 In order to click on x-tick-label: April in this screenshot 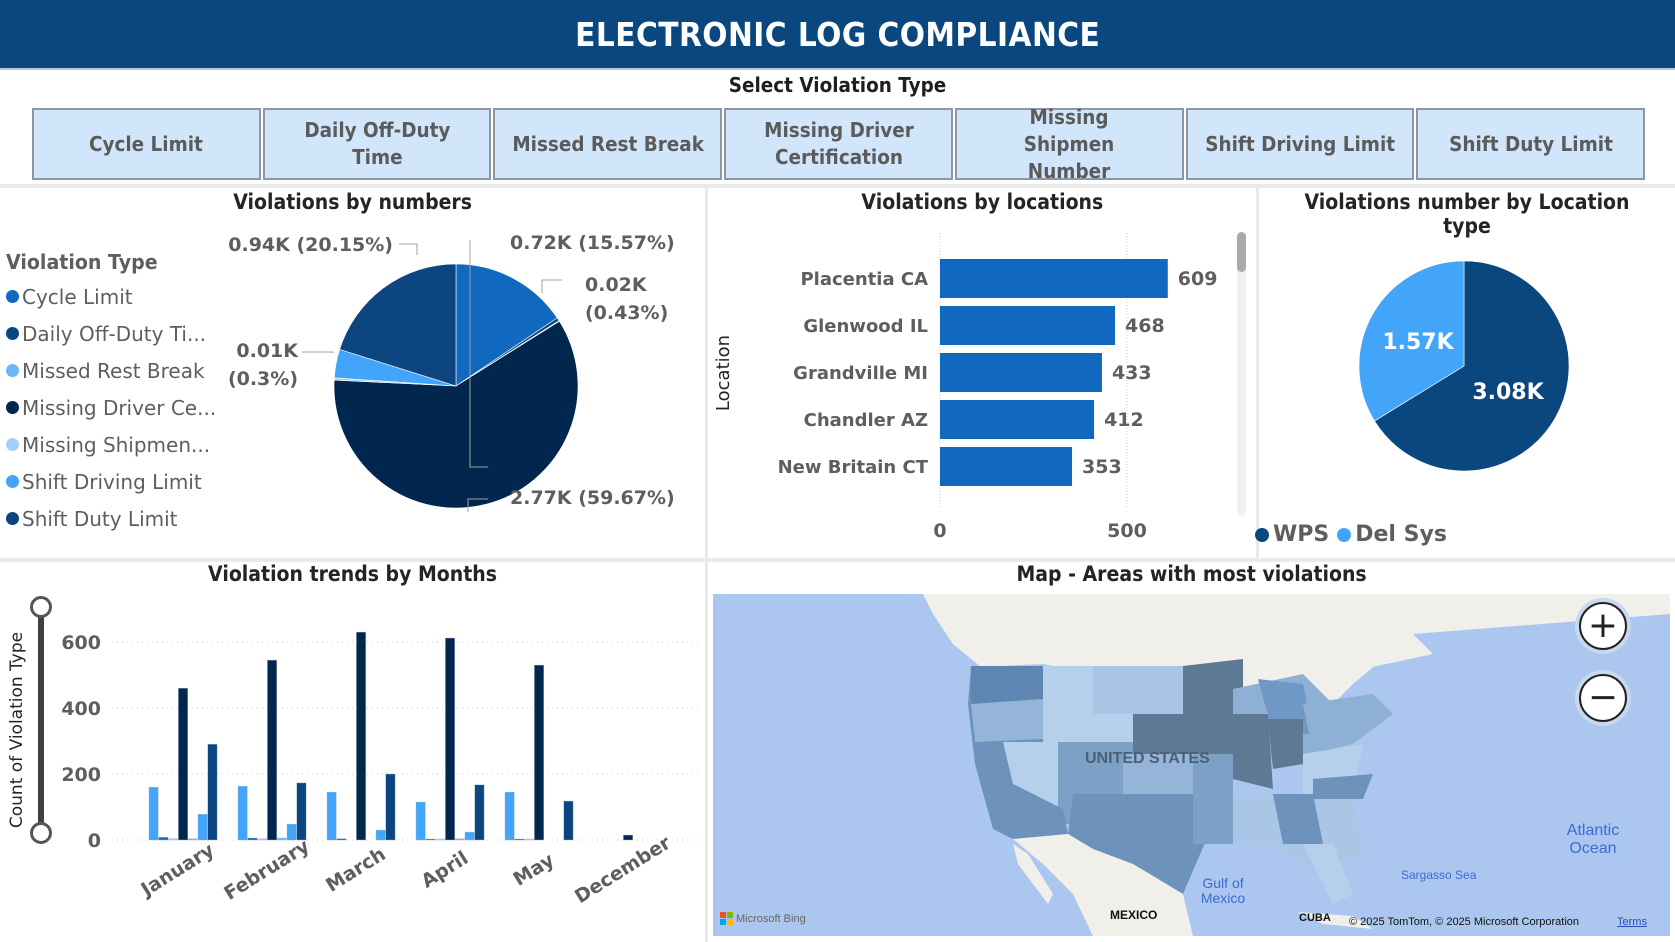, I will do `click(444, 870)`.